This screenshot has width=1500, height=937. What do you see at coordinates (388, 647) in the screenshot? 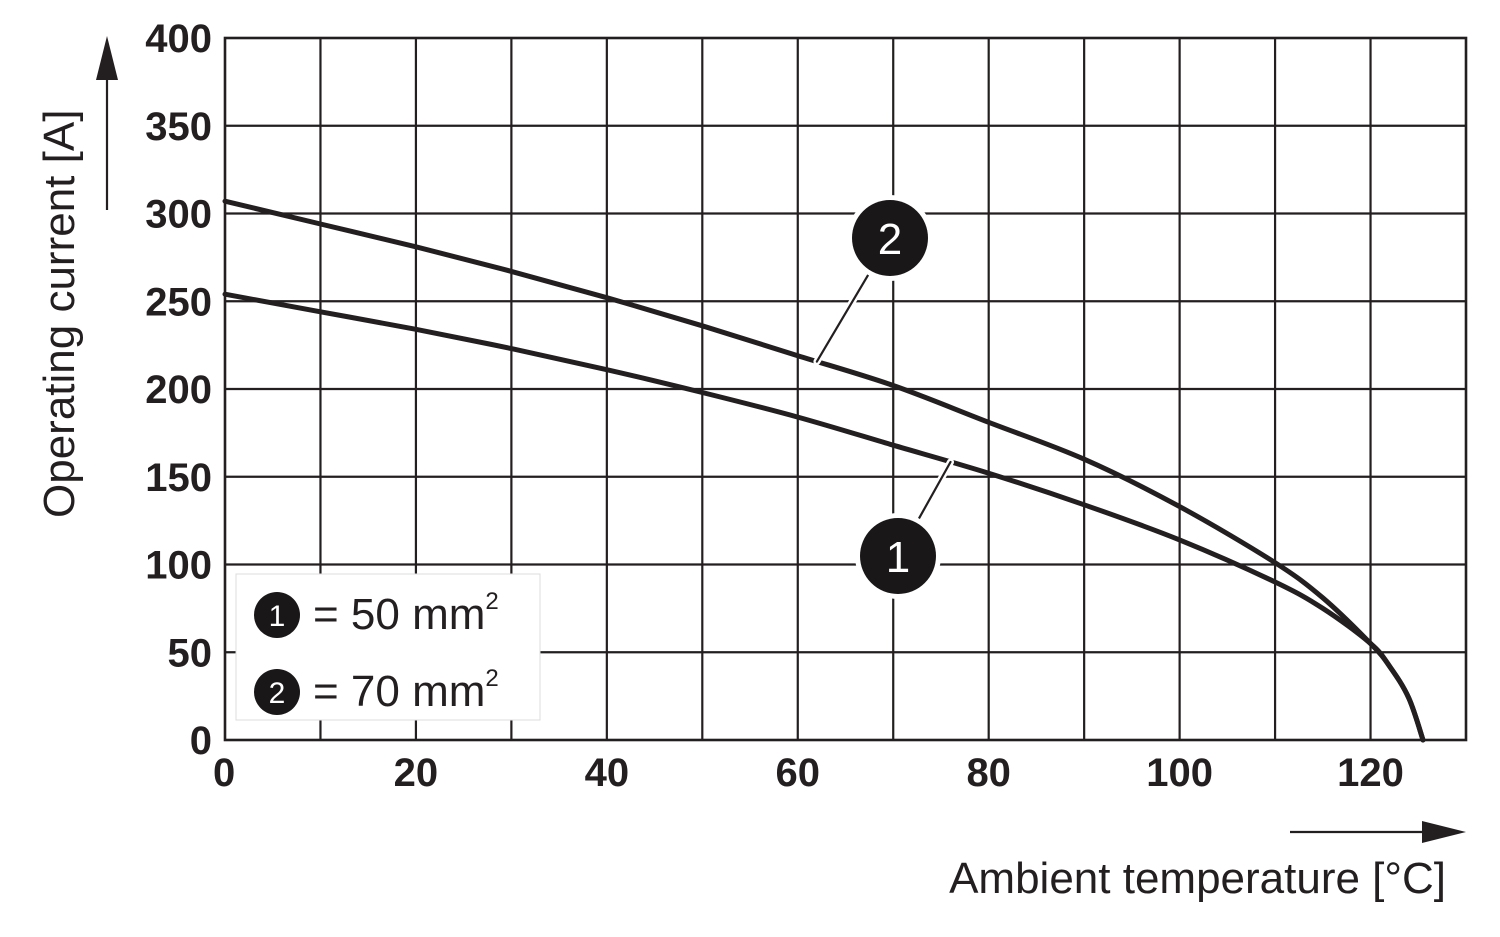
I see `legend: 1 = 50 mm2 2 = 70 mm2` at bounding box center [388, 647].